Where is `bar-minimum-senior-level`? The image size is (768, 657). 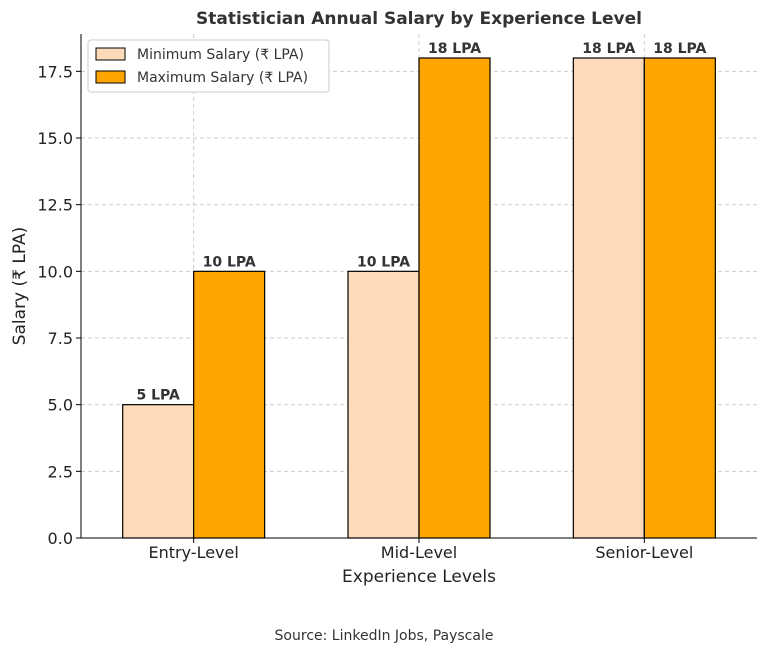
bar-minimum-senior-level is located at coordinates (608, 298).